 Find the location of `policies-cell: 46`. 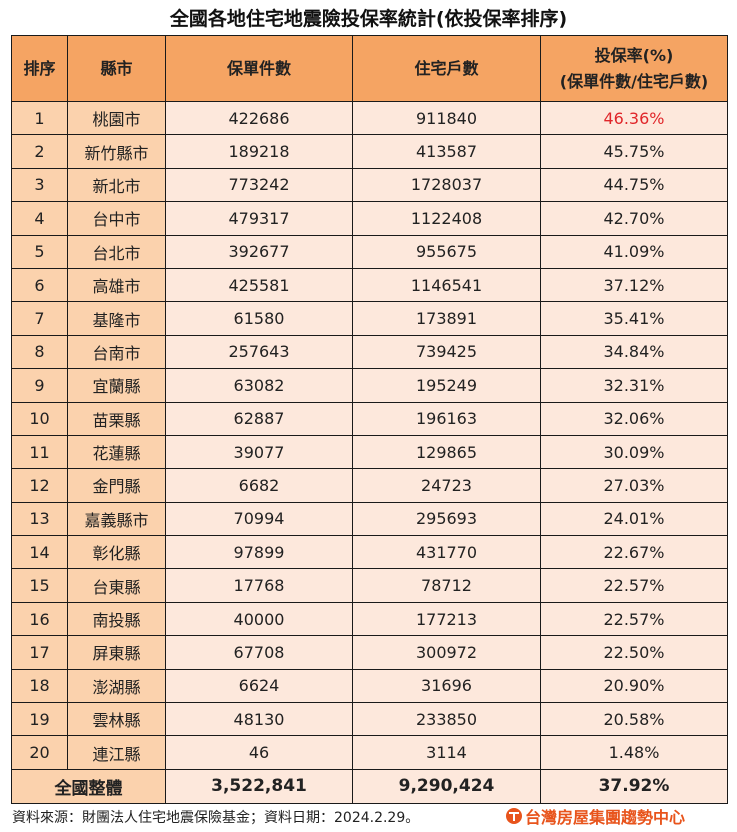

policies-cell: 46 is located at coordinates (259, 752).